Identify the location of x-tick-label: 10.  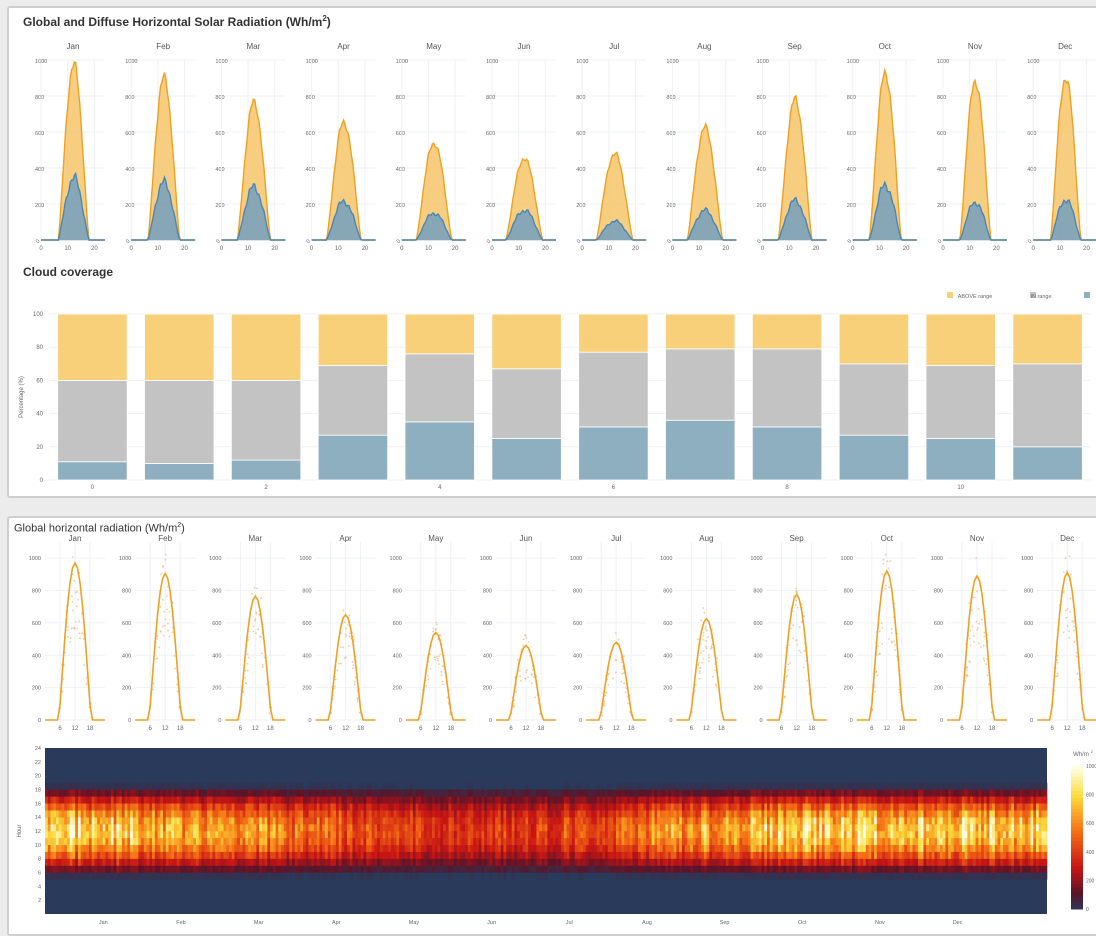
(609, 249).